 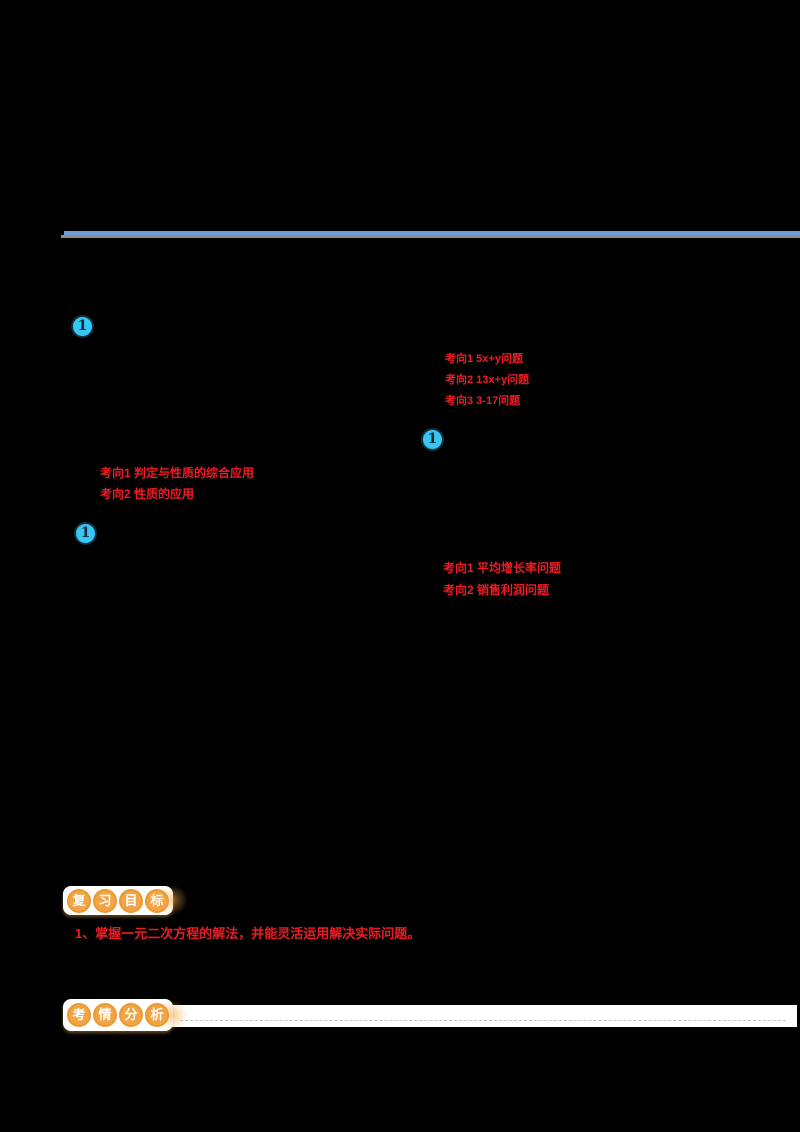 I want to click on section-divider-gray, so click(x=430, y=236).